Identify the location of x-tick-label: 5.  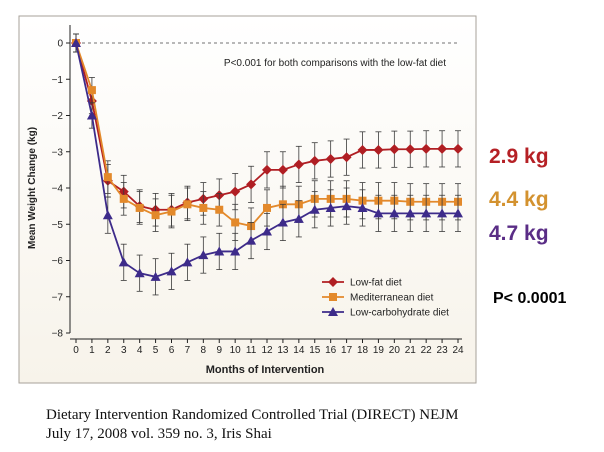
(156, 350).